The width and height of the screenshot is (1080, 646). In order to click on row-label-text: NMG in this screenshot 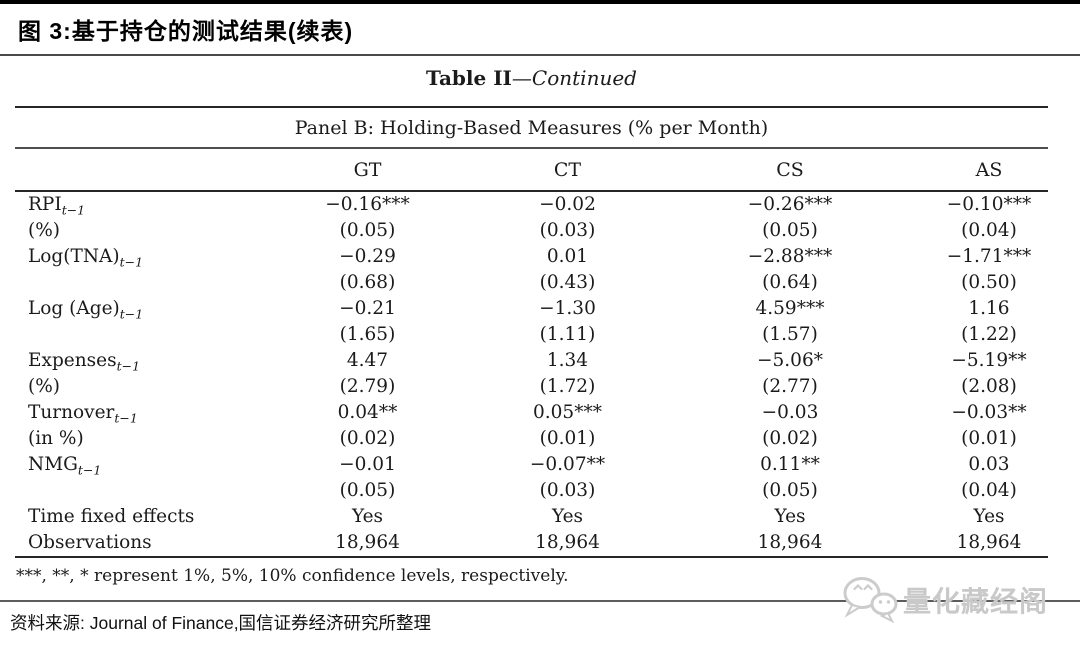, I will do `click(53, 464)`.